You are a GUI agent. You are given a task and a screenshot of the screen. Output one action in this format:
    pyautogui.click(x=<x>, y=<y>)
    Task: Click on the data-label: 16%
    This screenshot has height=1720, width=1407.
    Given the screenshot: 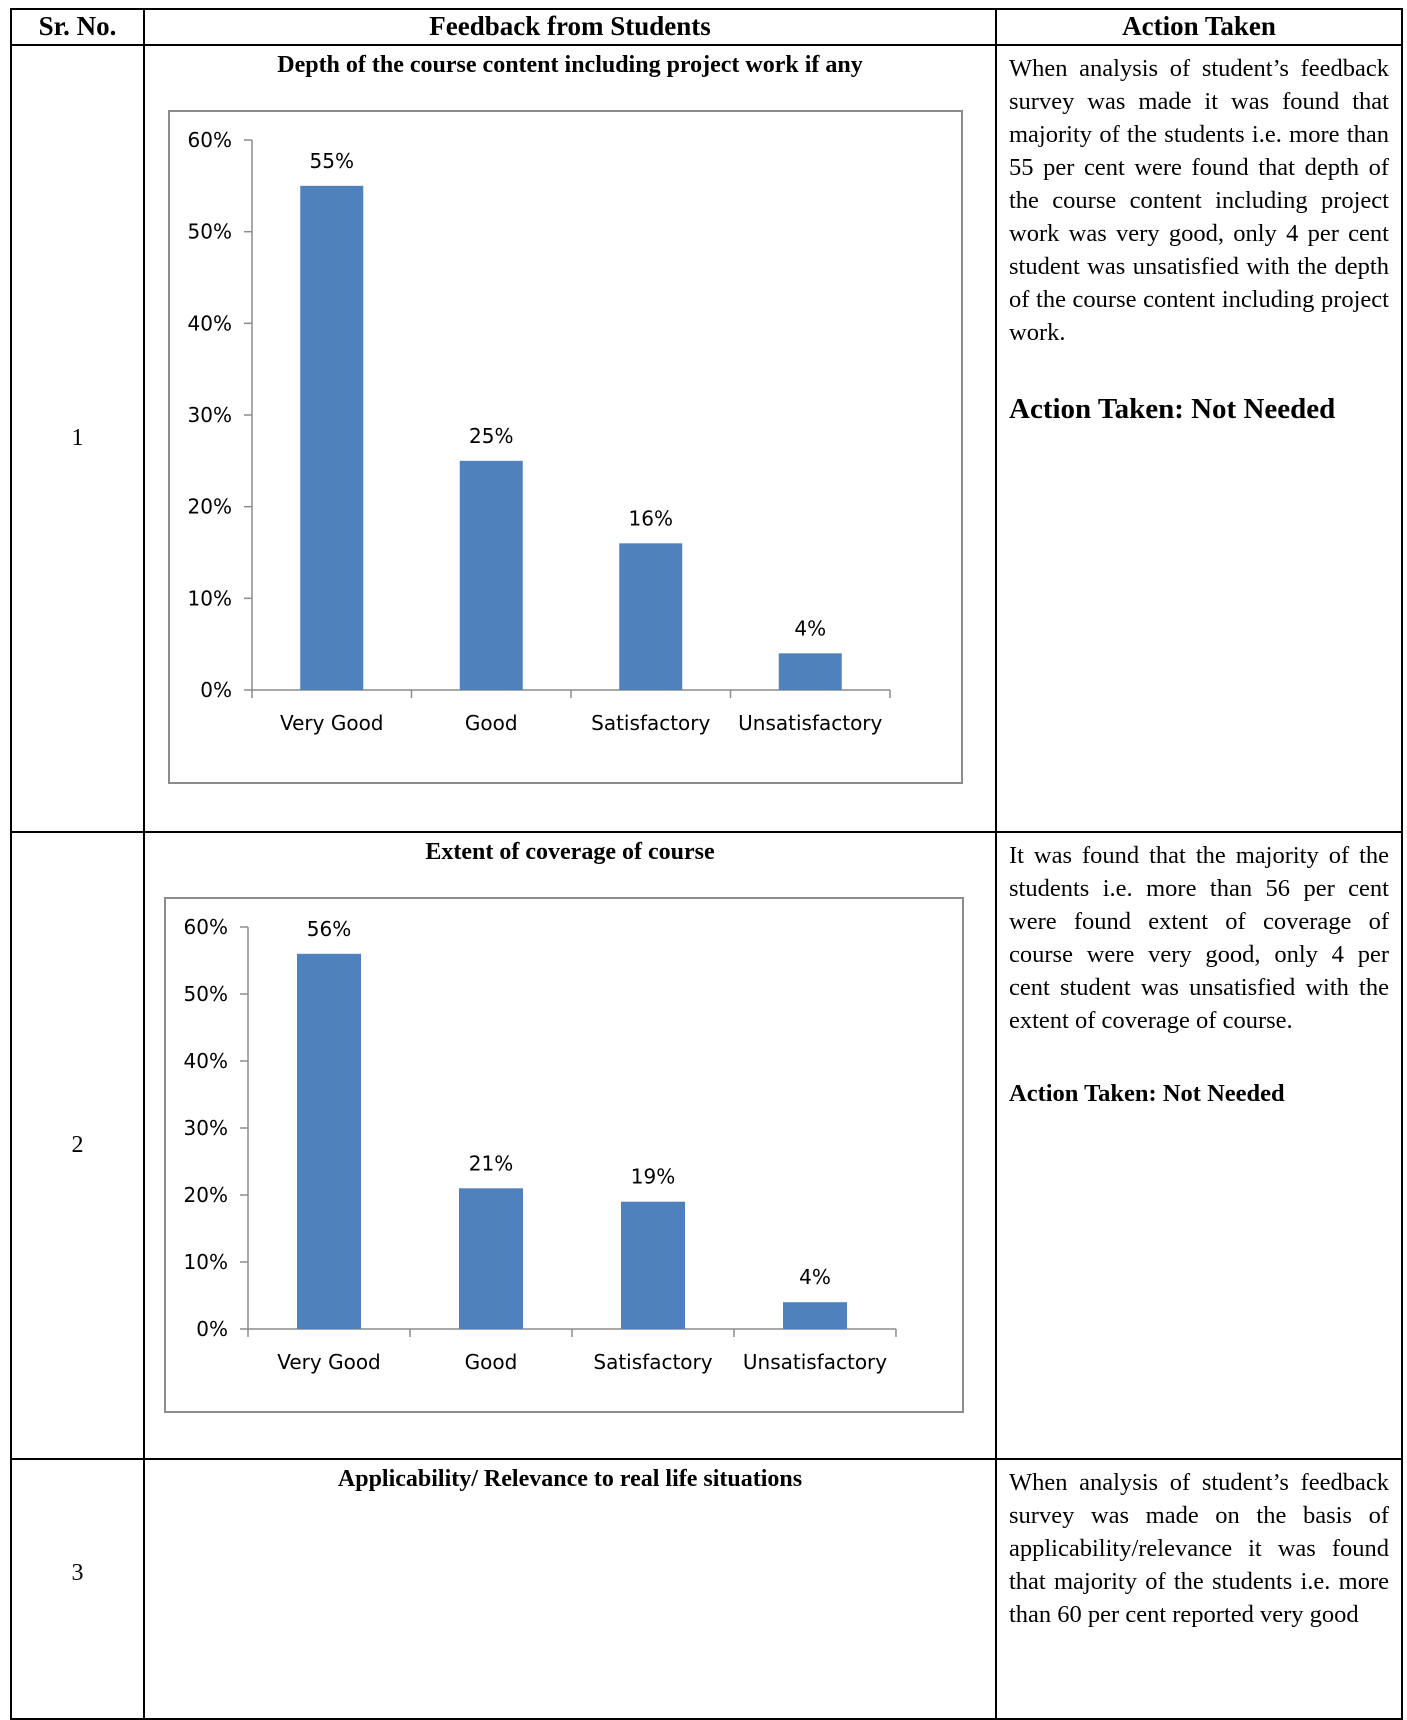 What is the action you would take?
    pyautogui.click(x=651, y=518)
    